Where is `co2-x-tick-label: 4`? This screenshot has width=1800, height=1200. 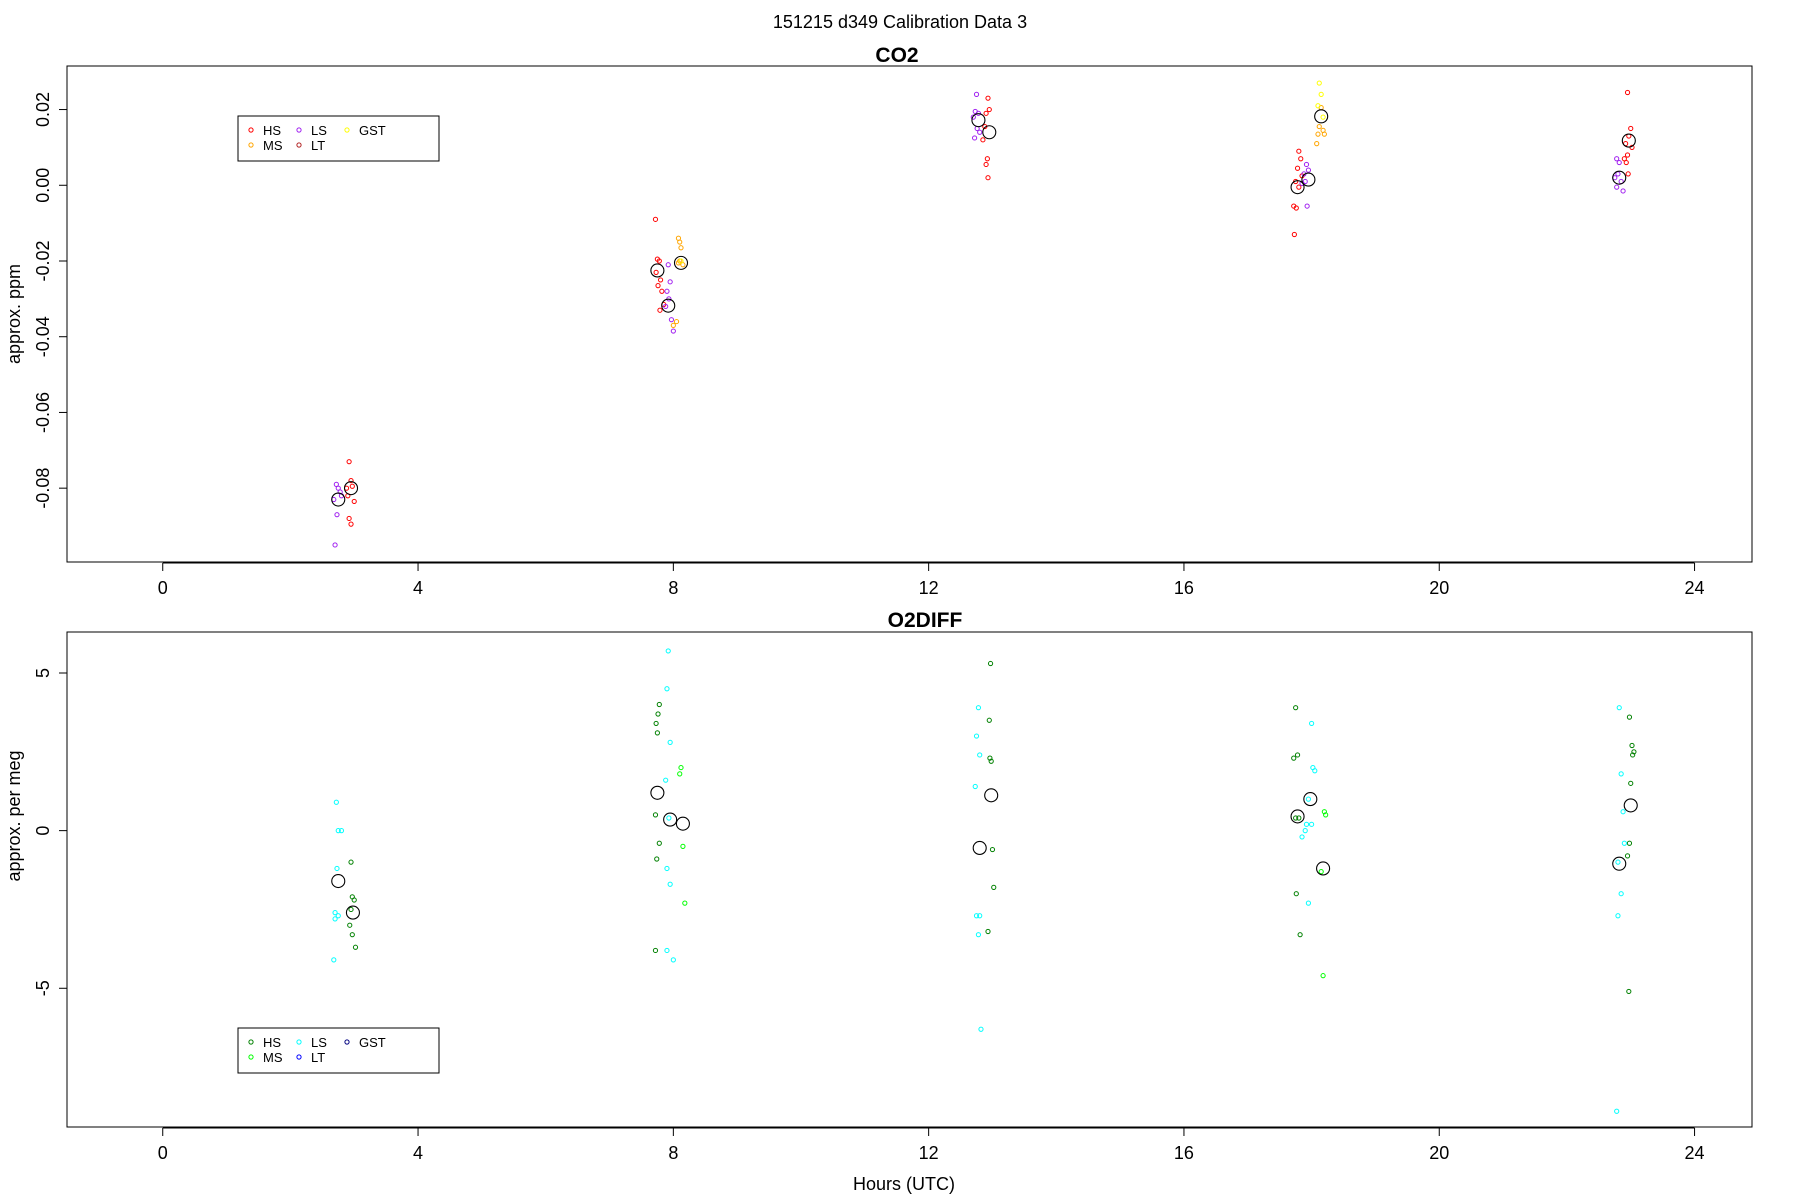 co2-x-tick-label: 4 is located at coordinates (418, 588).